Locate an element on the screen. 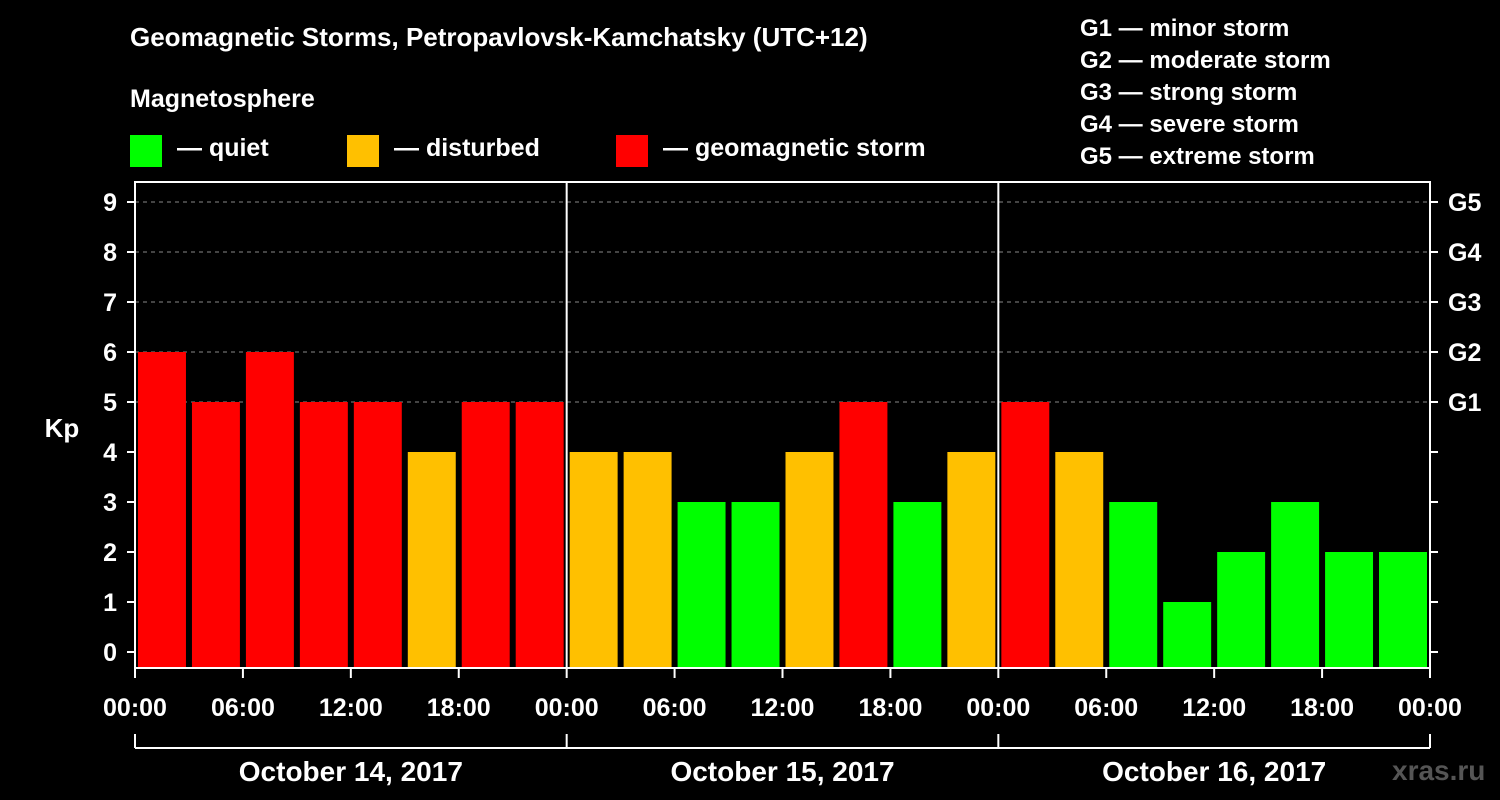 This screenshot has width=1500, height=800. x-tick-label-7: 18:00 is located at coordinates (890, 708).